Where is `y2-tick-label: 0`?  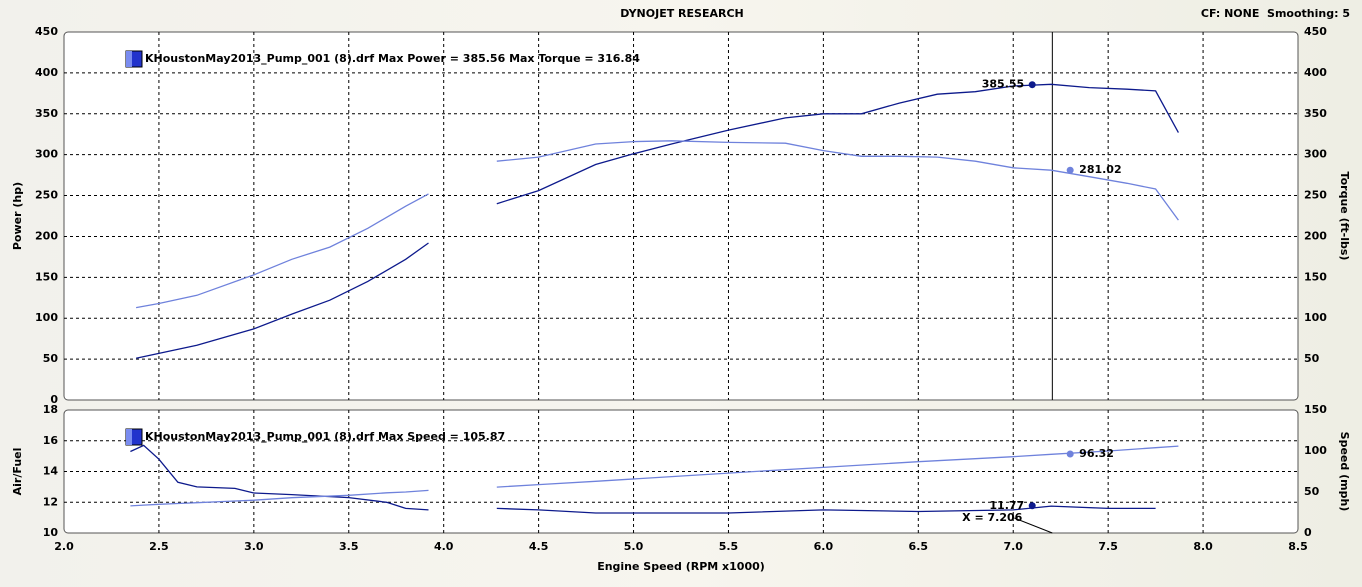
y2-tick-label: 0 is located at coordinates (1308, 532).